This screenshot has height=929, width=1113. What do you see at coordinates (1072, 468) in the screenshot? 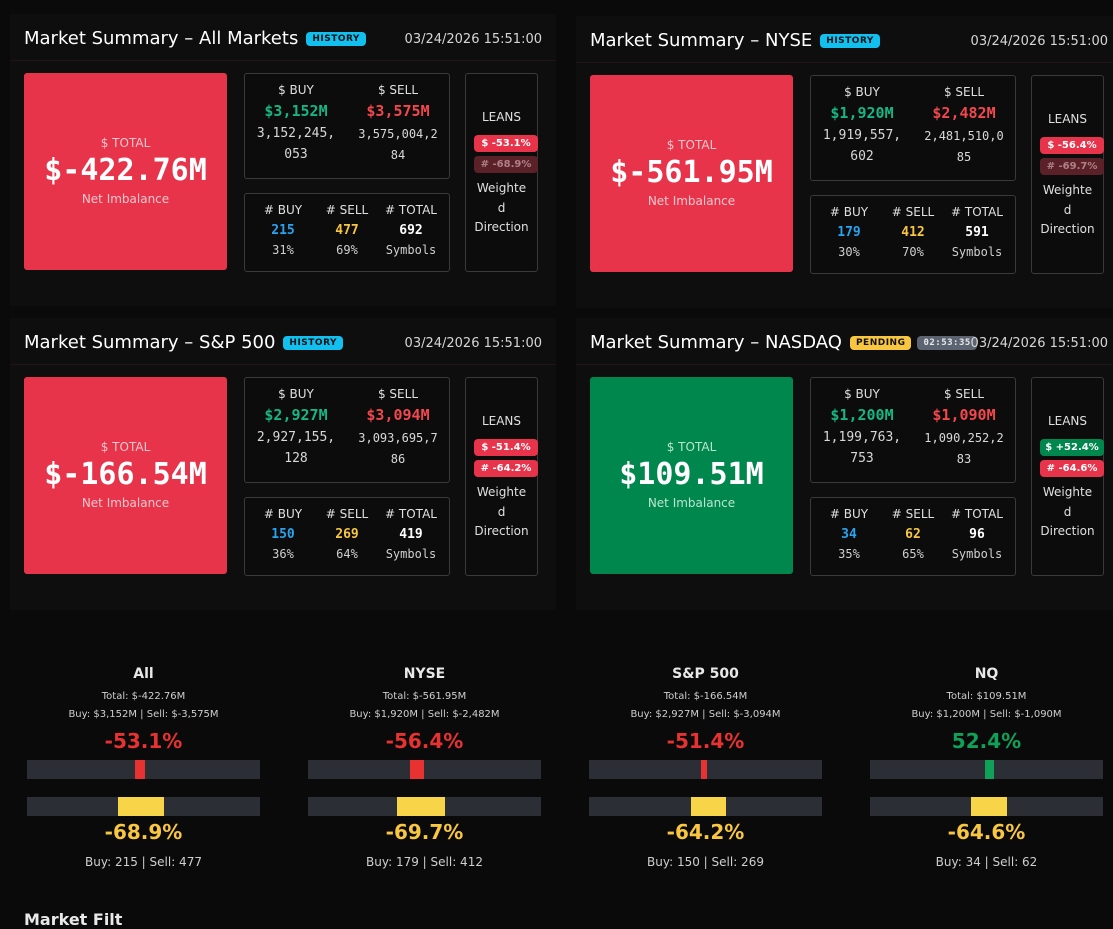
I see `count-lean-pill: # -64.6%` at bounding box center [1072, 468].